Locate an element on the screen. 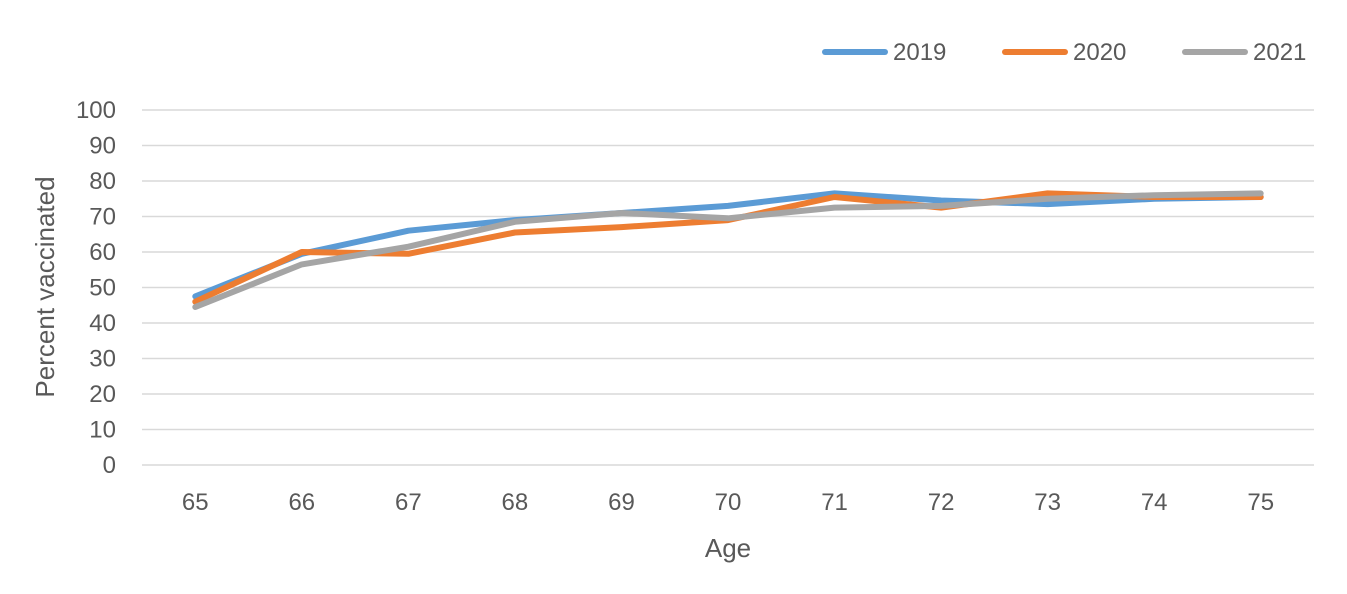 The image size is (1347, 594). y-tick-label: 0 is located at coordinates (109, 465).